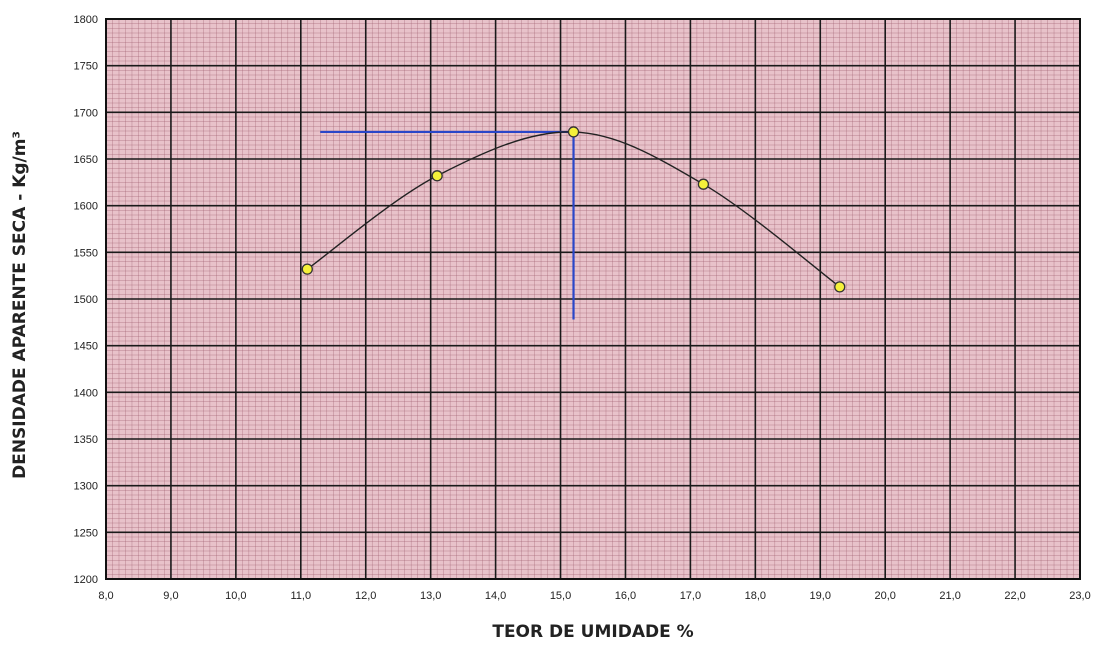 This screenshot has height=650, width=1096. Describe the element at coordinates (447, 225) in the screenshot. I see `reference-lines` at that location.